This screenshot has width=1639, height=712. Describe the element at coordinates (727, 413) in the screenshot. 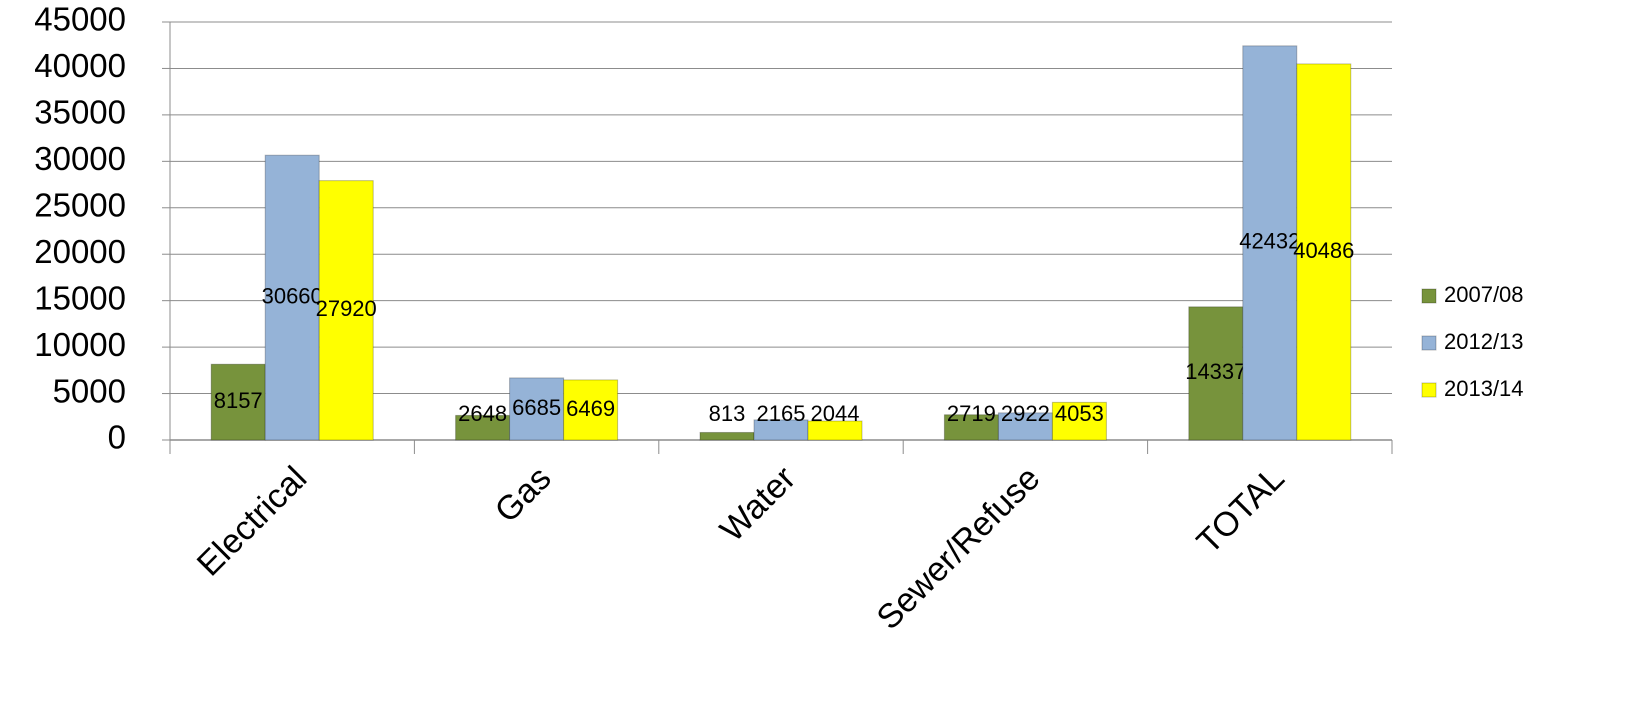

I see `data-label: 813` at that location.